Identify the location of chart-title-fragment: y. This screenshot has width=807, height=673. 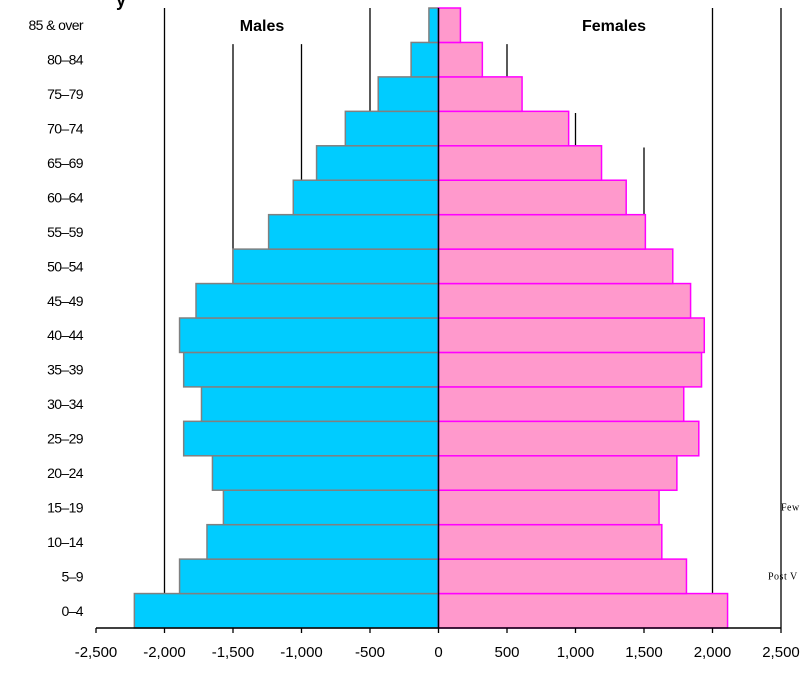
(121, 5).